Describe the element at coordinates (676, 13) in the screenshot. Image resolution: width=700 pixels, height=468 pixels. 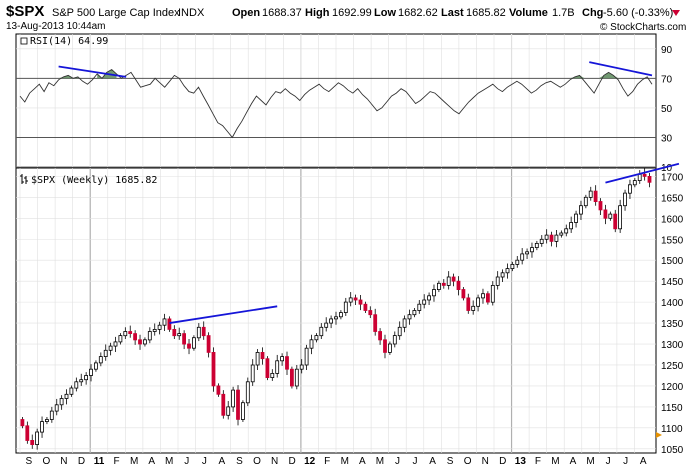
I see `down-arrow-icon` at that location.